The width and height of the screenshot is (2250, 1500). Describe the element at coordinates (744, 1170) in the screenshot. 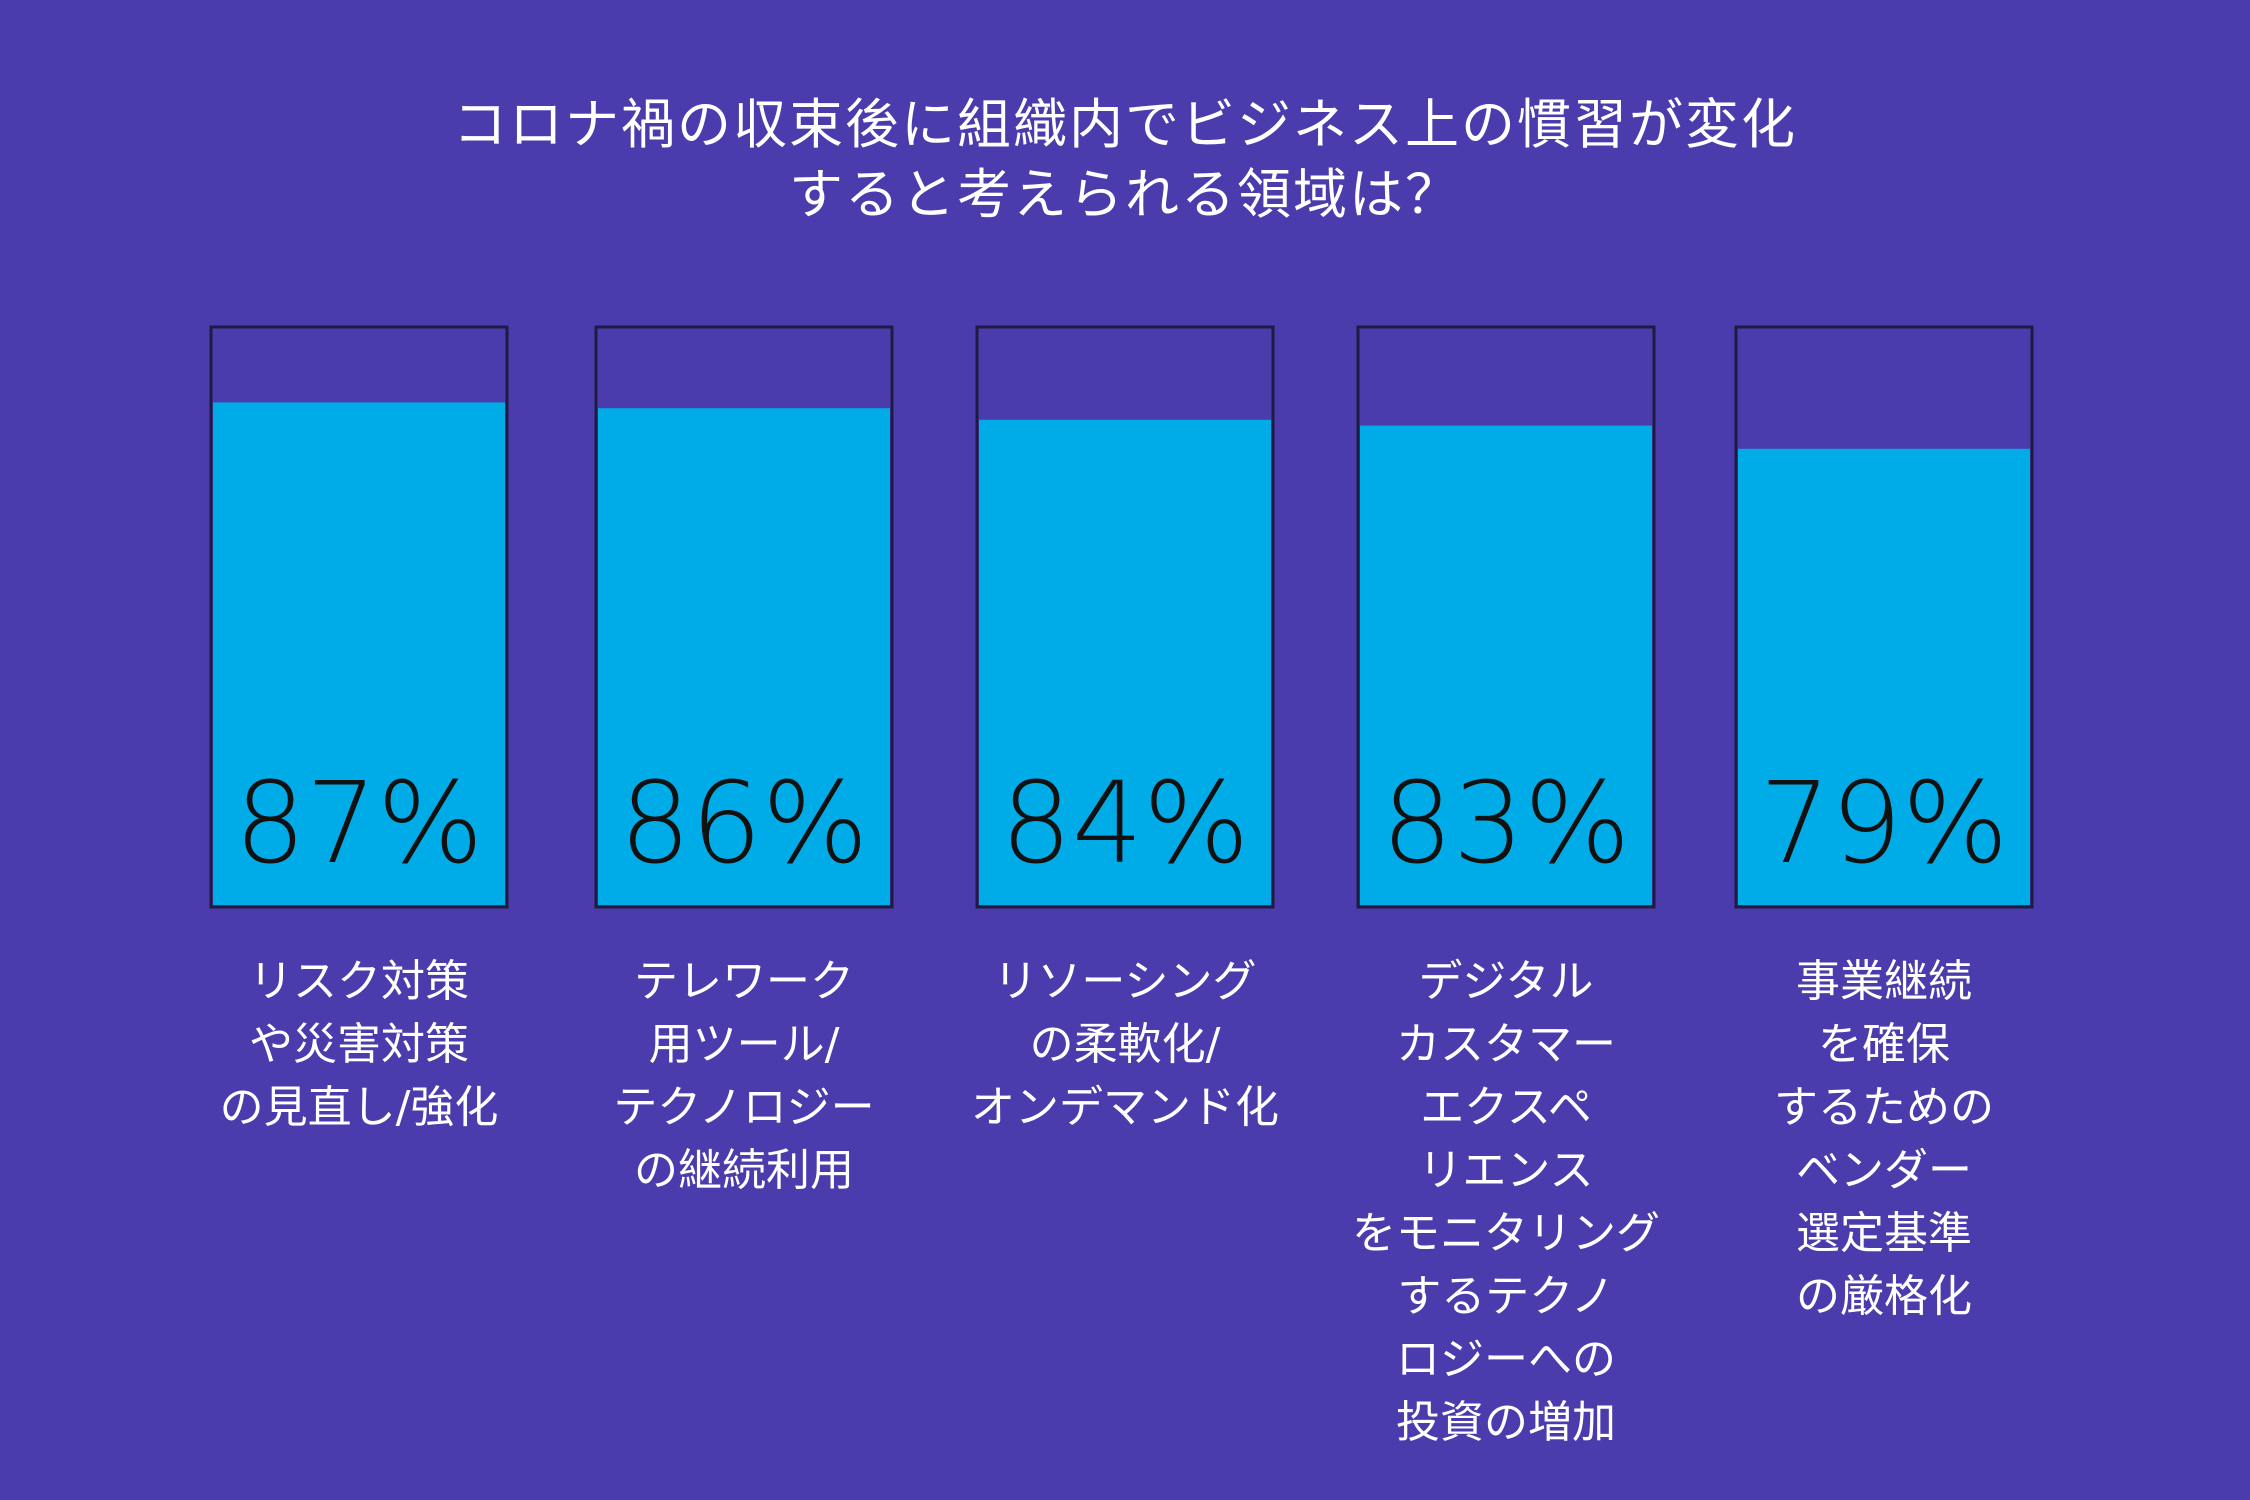

I see `category-label-line: の継続利用` at that location.